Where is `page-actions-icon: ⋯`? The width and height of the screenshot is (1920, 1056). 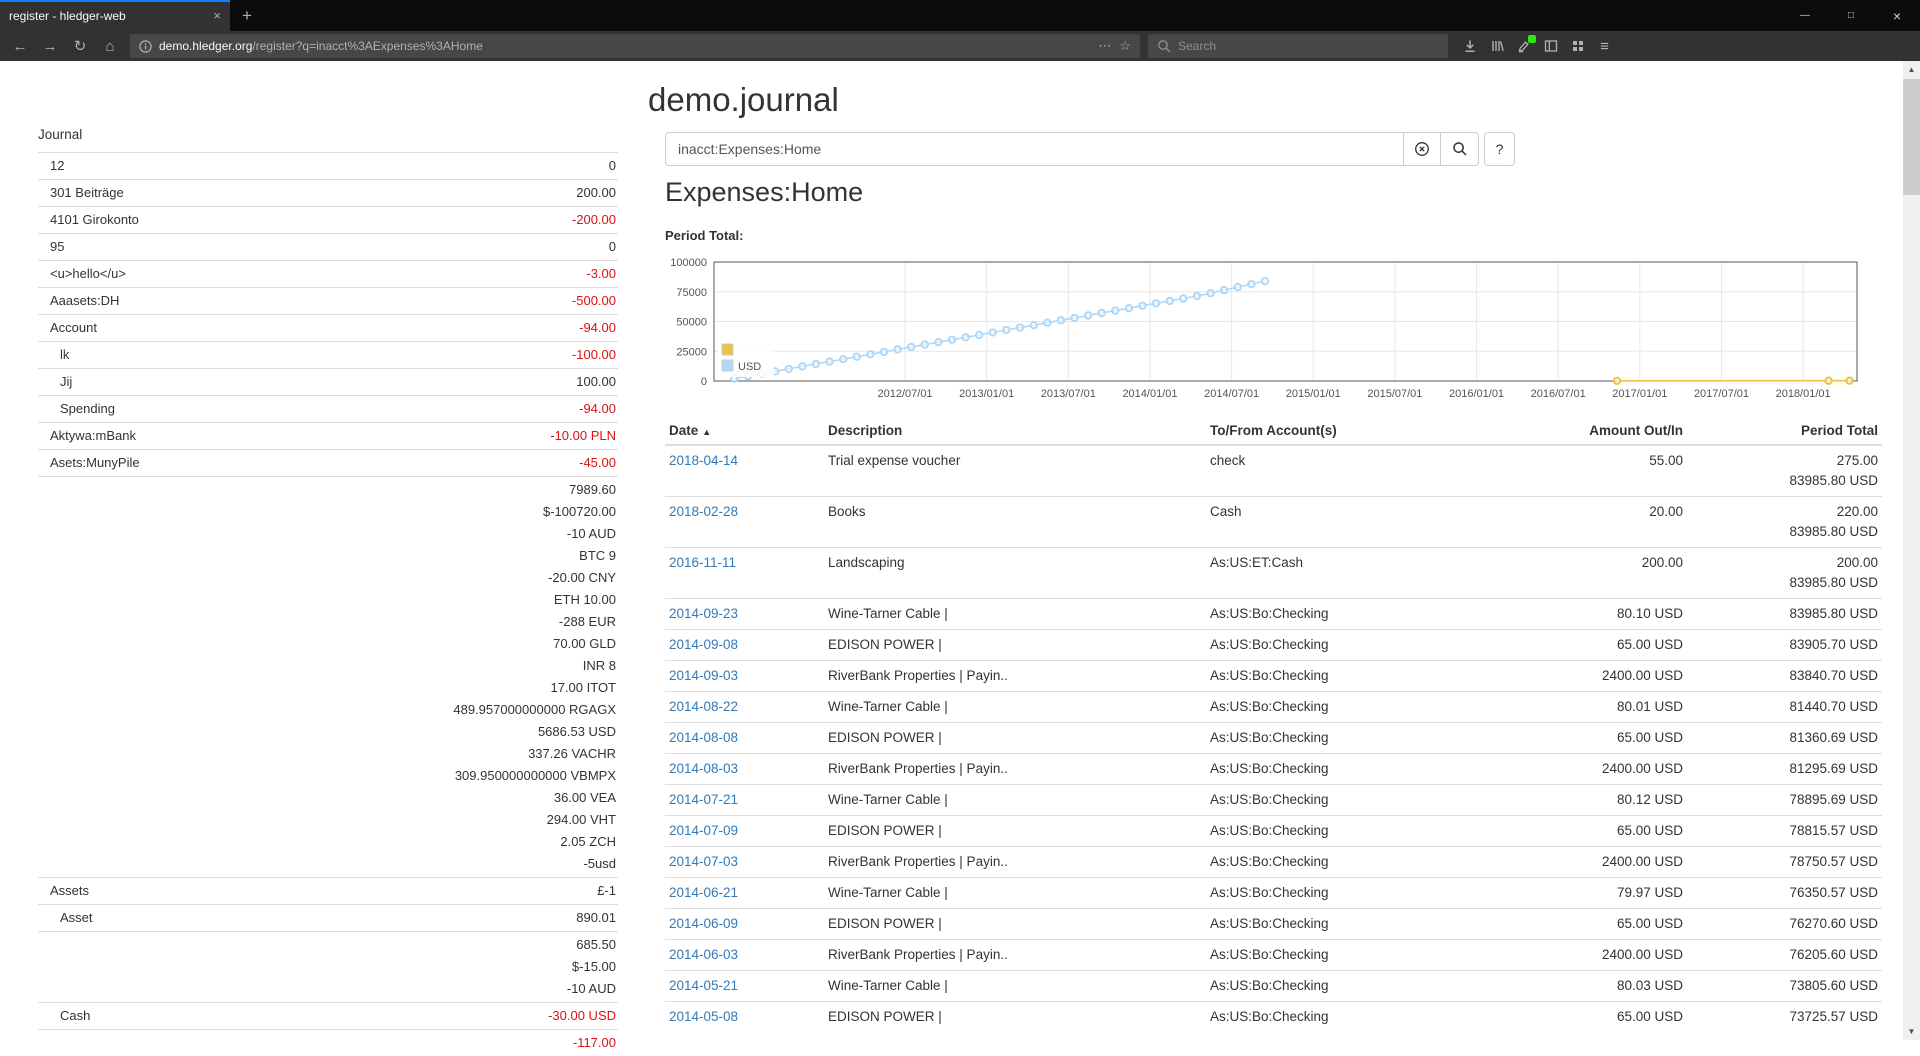 page-actions-icon: ⋯ is located at coordinates (1105, 45).